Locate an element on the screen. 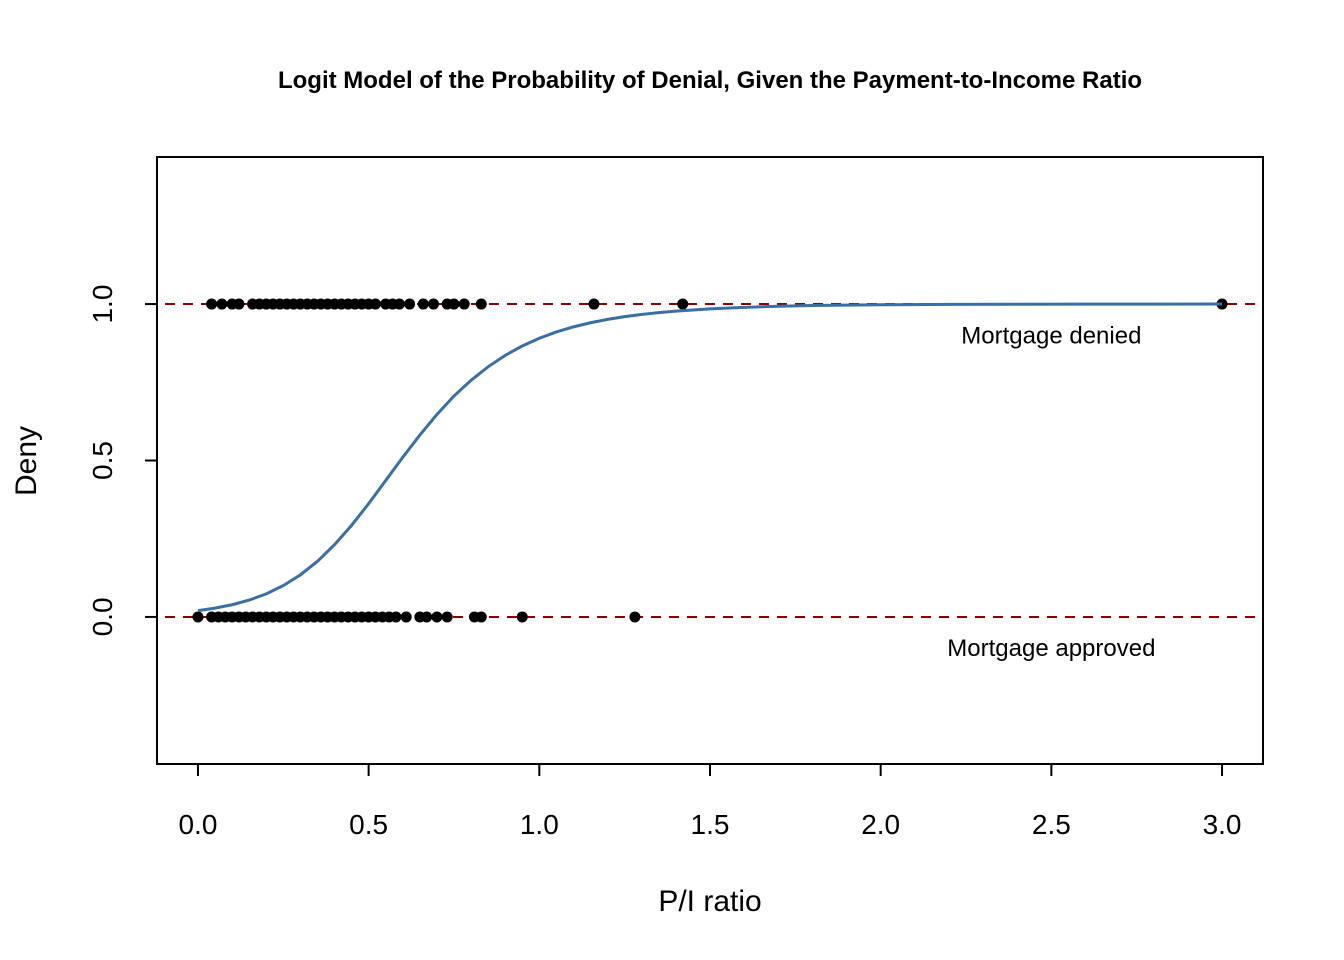  x-tick-label: 1.5 is located at coordinates (710, 824).